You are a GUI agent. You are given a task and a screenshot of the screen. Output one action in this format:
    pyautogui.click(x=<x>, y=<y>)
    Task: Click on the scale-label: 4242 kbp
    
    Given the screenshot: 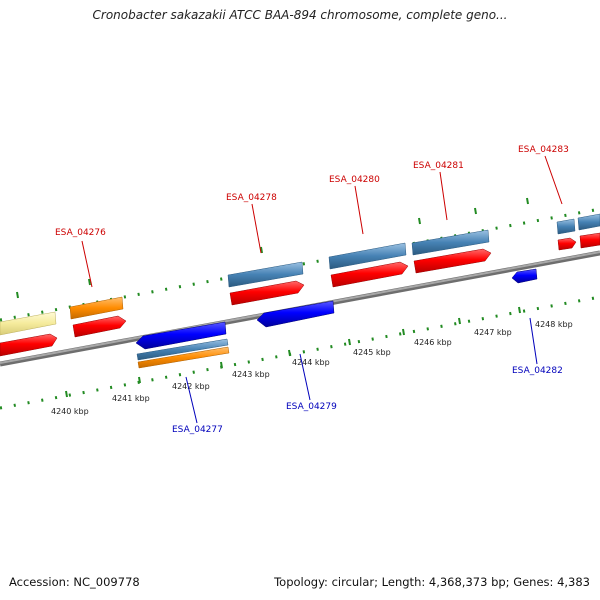 What is the action you would take?
    pyautogui.click(x=191, y=386)
    